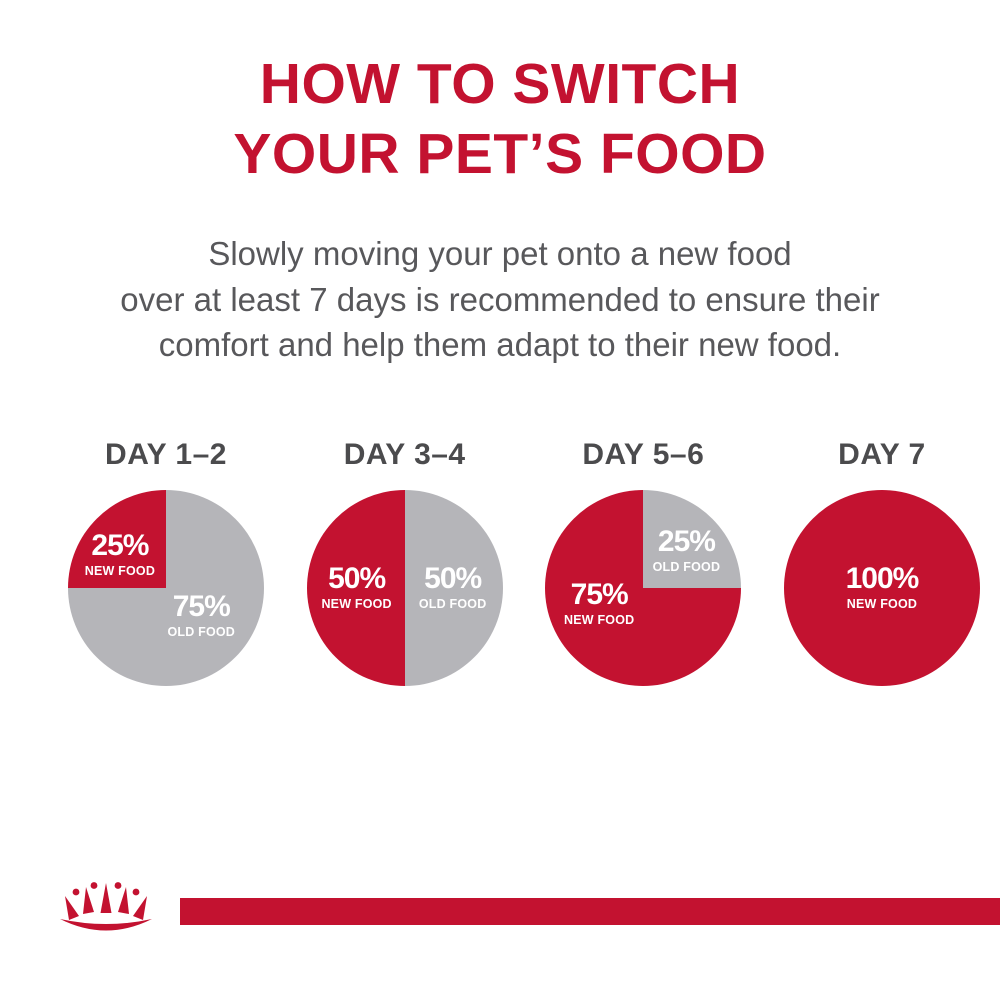 This screenshot has height=1000, width=1000. I want to click on pie-column-day-1-2: DAY 1–2 25% NEW FOOD 75% OLD FOOD, so click(166, 562).